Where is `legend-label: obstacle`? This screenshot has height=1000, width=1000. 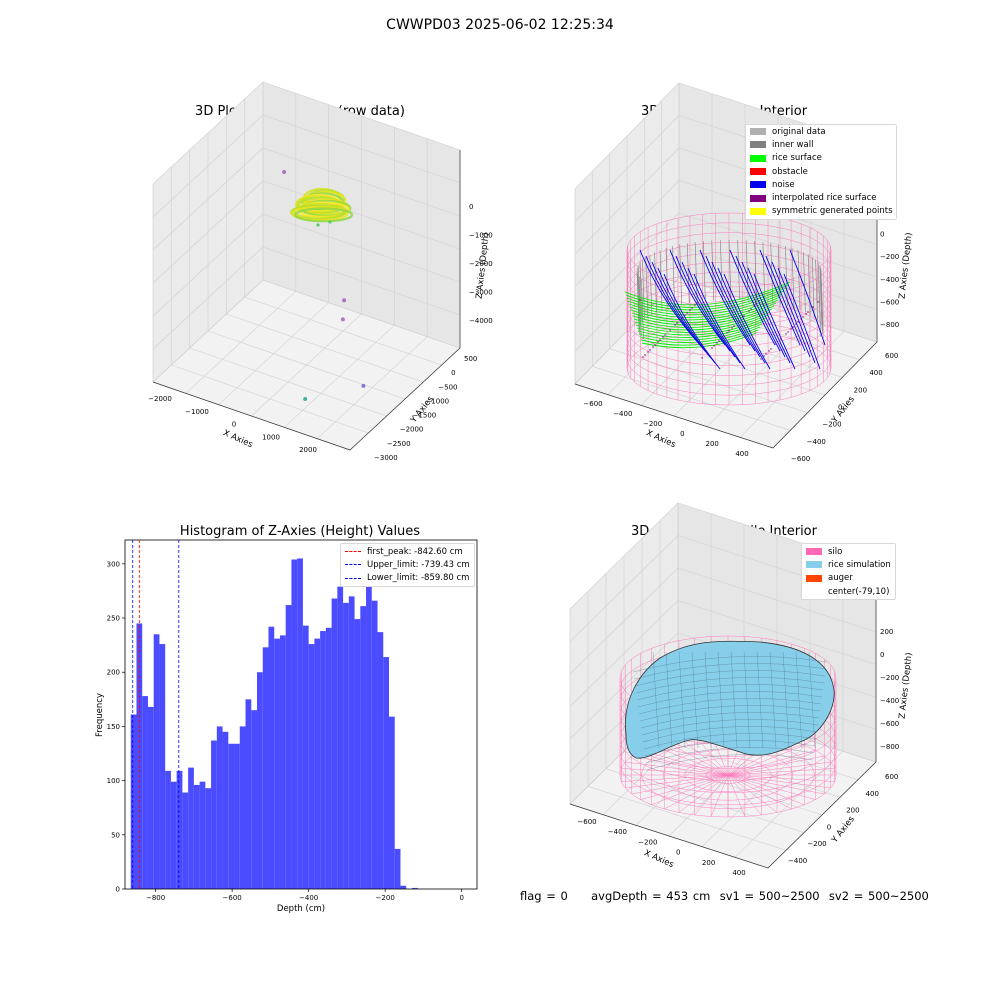 legend-label: obstacle is located at coordinates (790, 171).